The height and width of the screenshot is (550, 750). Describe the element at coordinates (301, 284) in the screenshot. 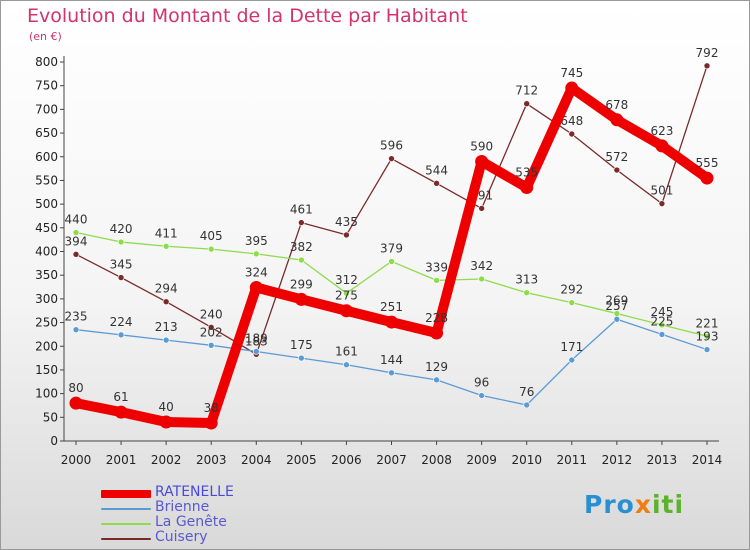

I see `data-label: 299` at that location.